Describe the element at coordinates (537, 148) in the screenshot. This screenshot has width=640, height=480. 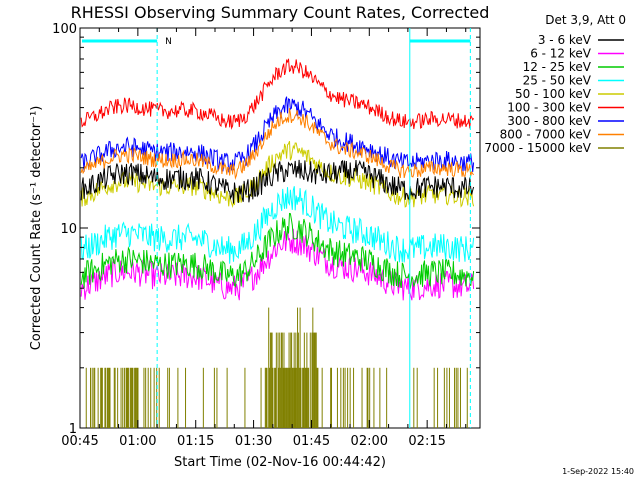
I see `legend-label: 7000 - 15000 keV` at that location.